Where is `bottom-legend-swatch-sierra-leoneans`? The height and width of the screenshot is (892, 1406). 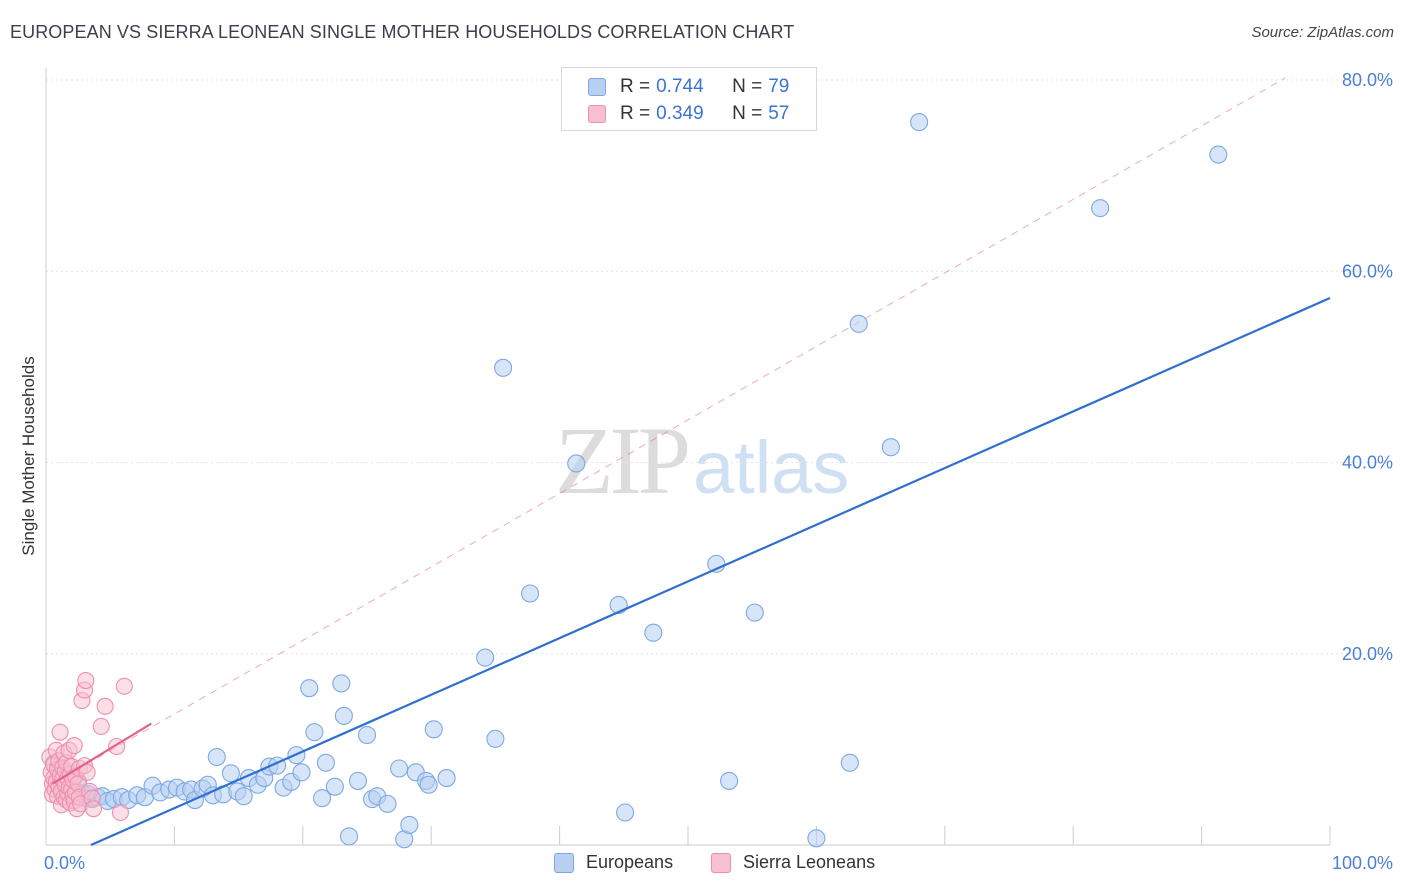 bottom-legend-swatch-sierra-leoneans is located at coordinates (721, 862).